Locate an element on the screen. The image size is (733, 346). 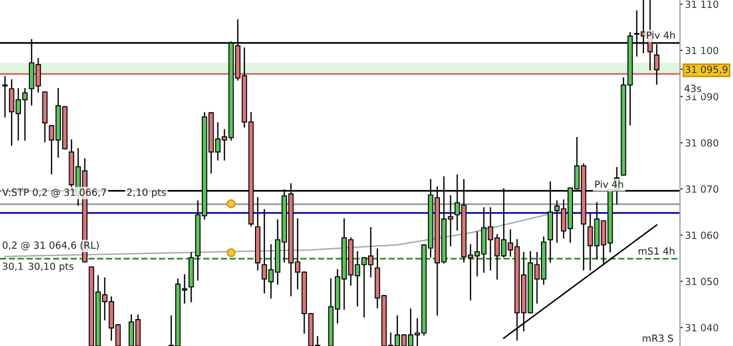
y-tick-label: 31 090 is located at coordinates (702, 96).